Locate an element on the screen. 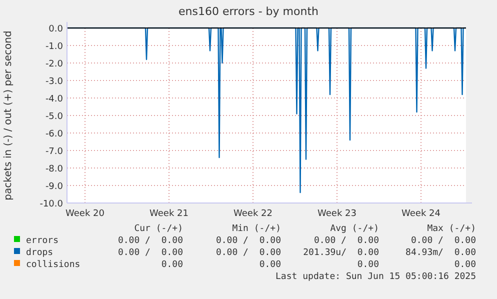 The image size is (497, 299). text: 84.93m/ 0.00 is located at coordinates (441, 253).